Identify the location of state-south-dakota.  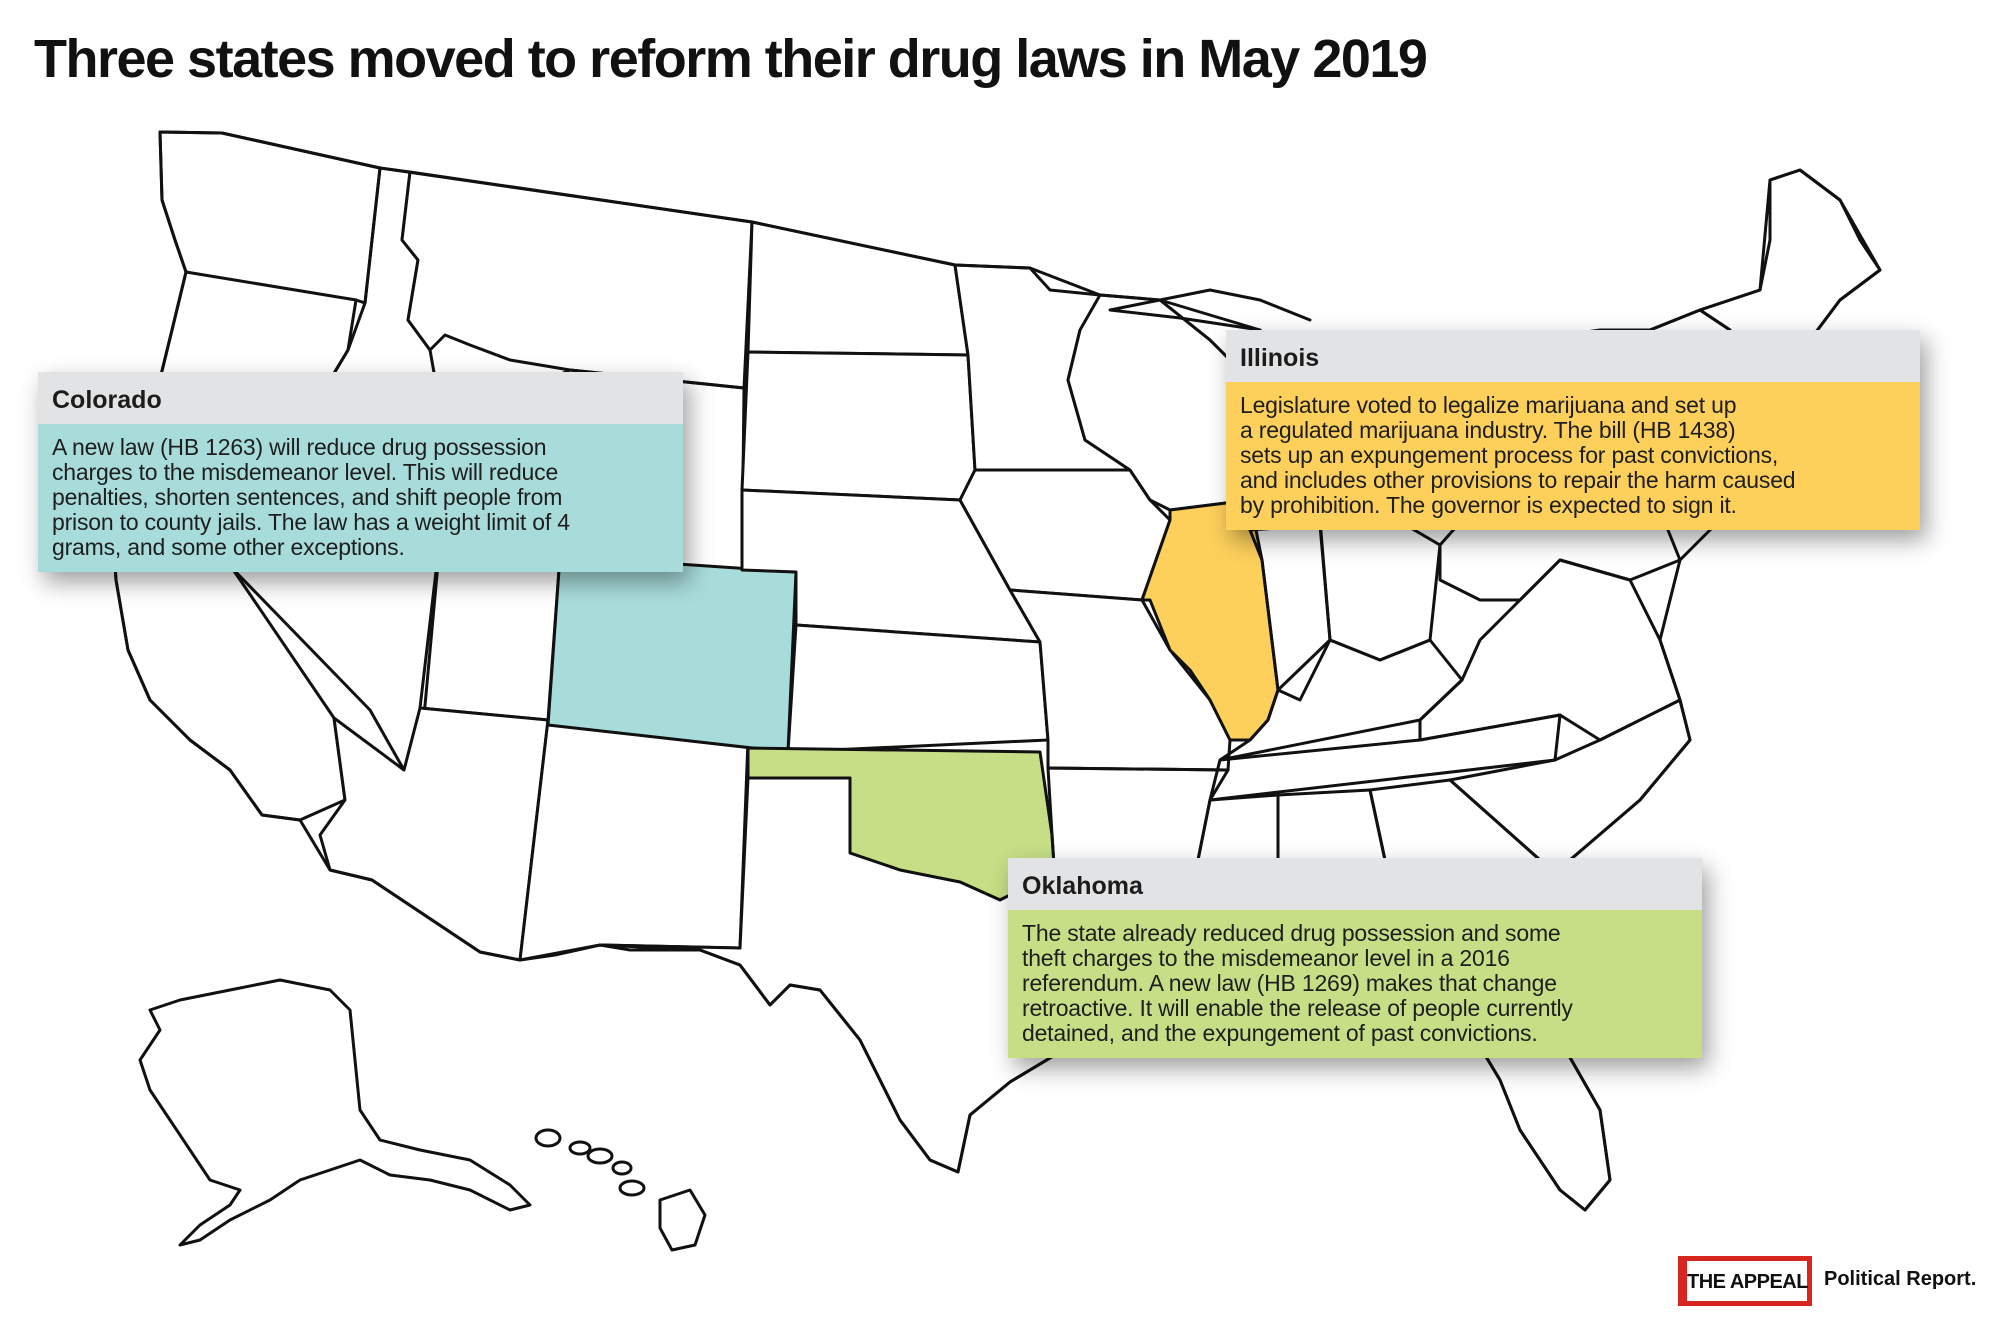
(858, 426).